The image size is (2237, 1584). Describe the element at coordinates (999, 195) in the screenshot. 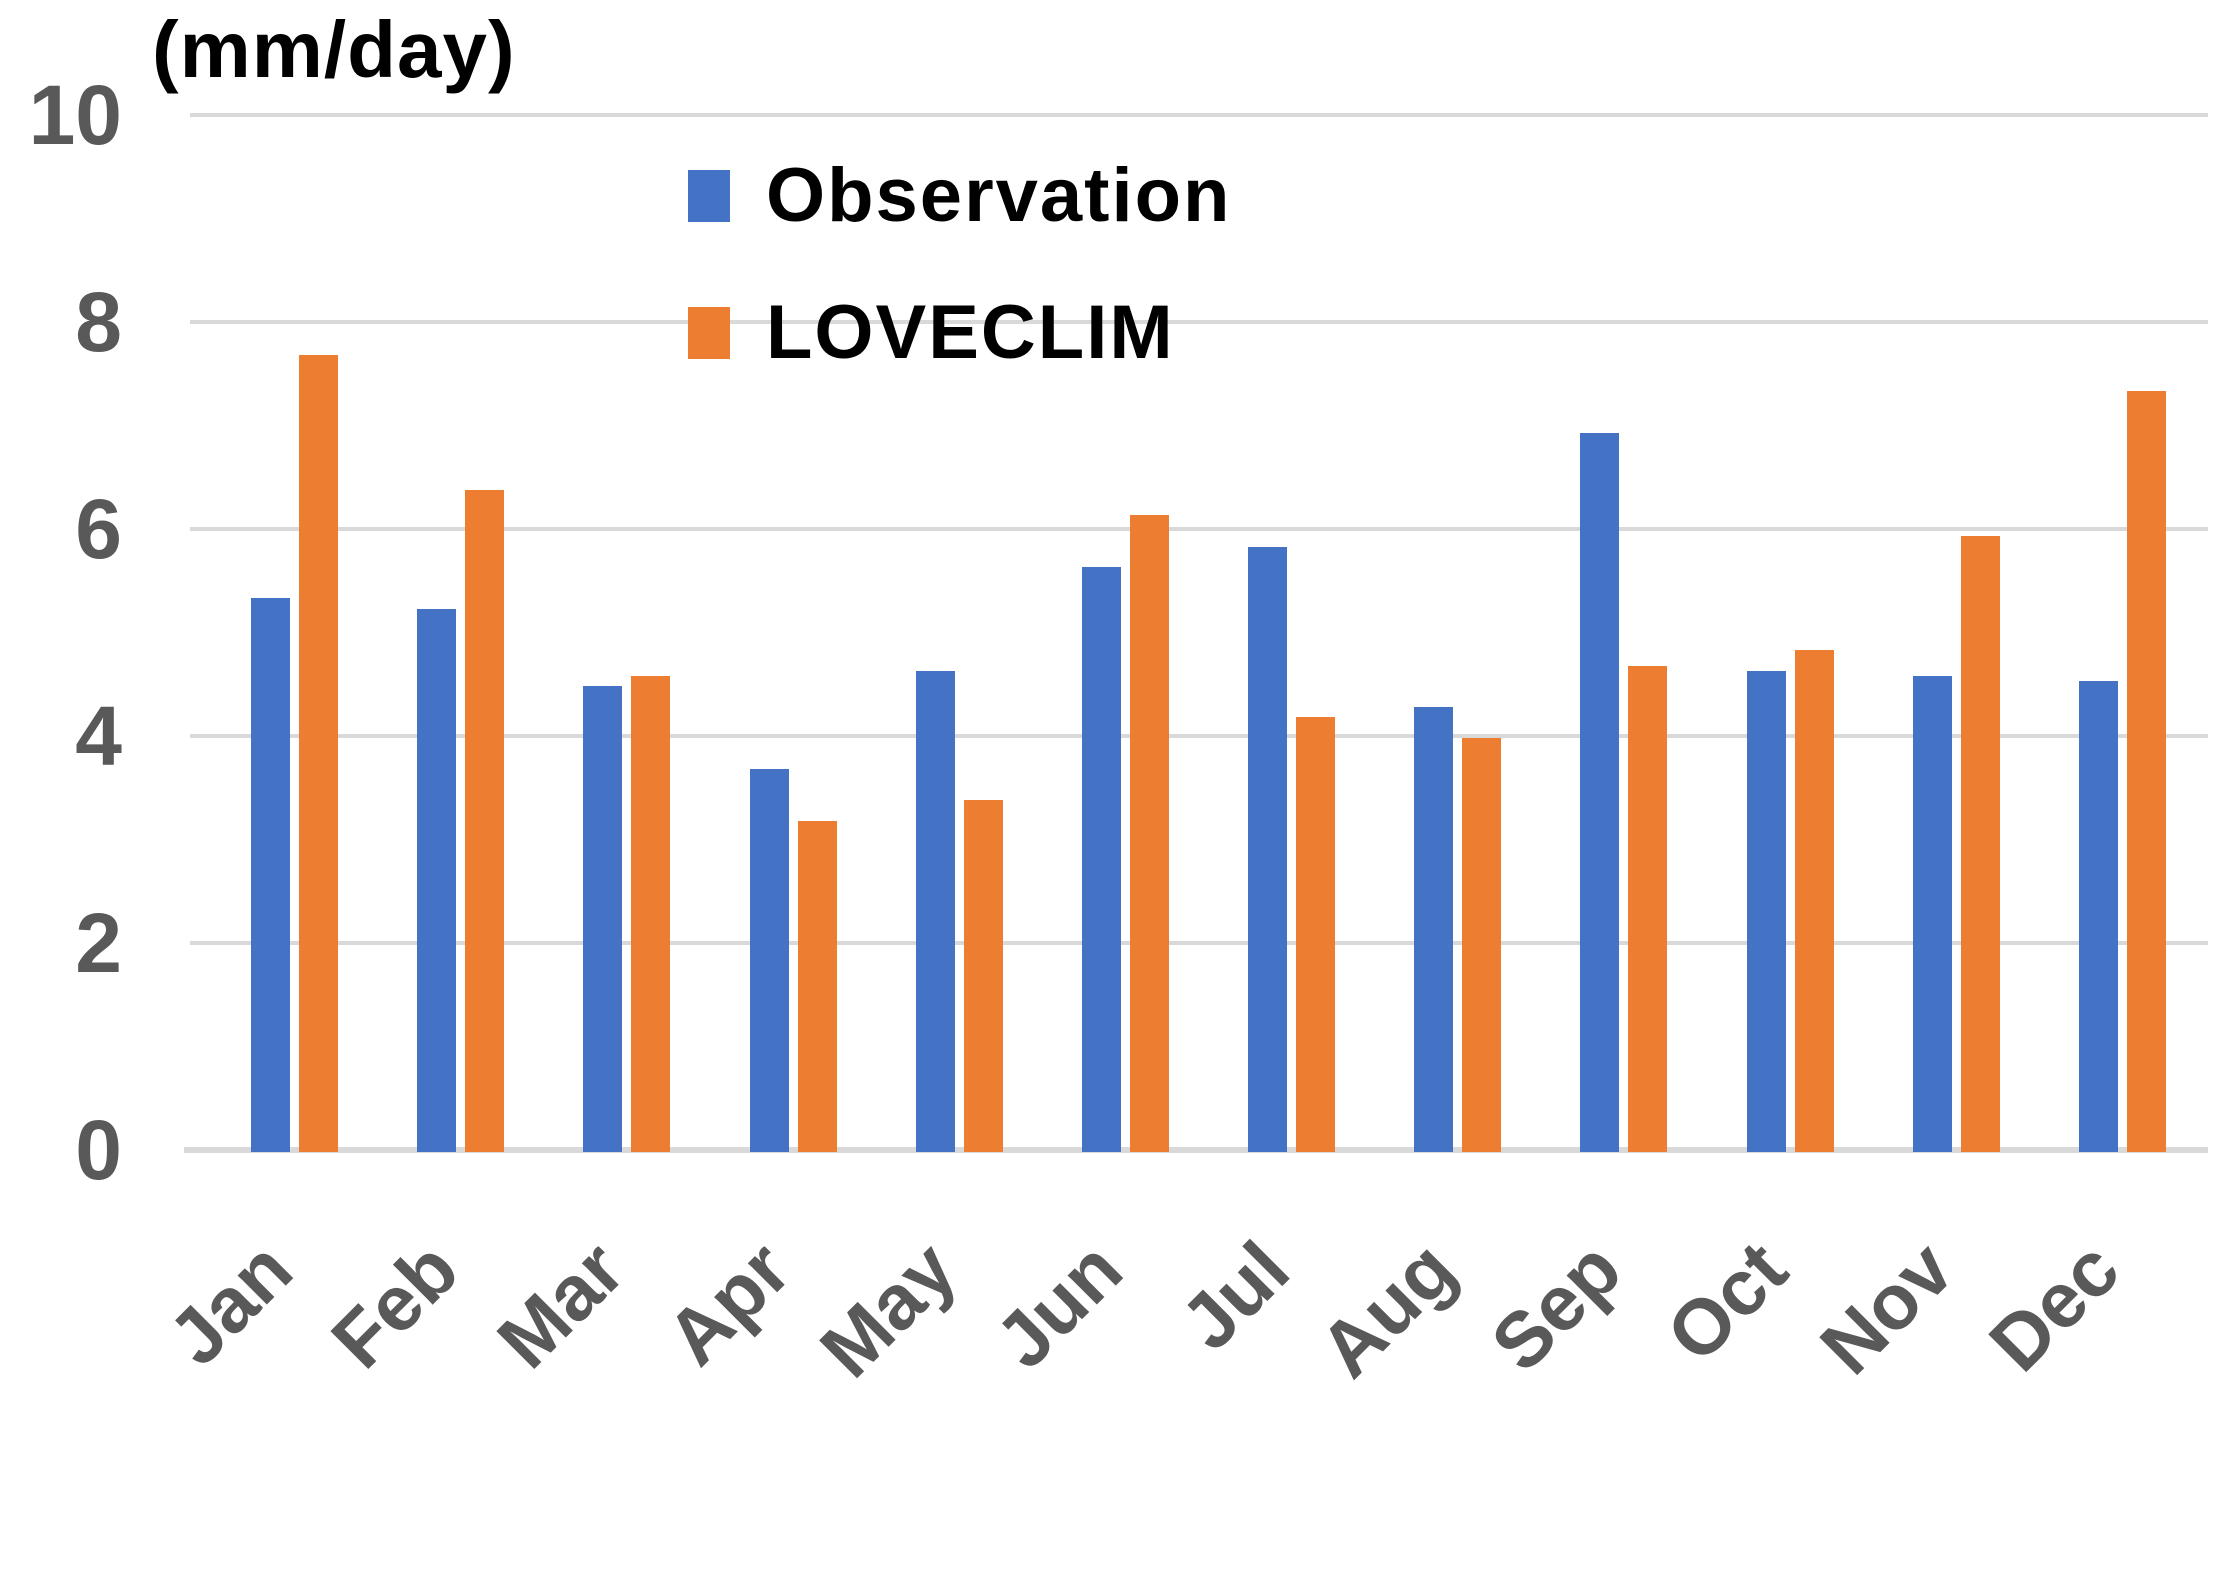

I see `legend-label-observation: Observation` at that location.